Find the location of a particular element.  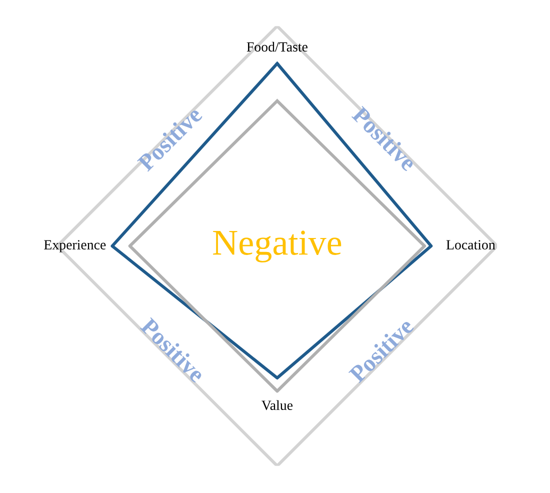

spoke-label: Food/Taste is located at coordinates (277, 47).